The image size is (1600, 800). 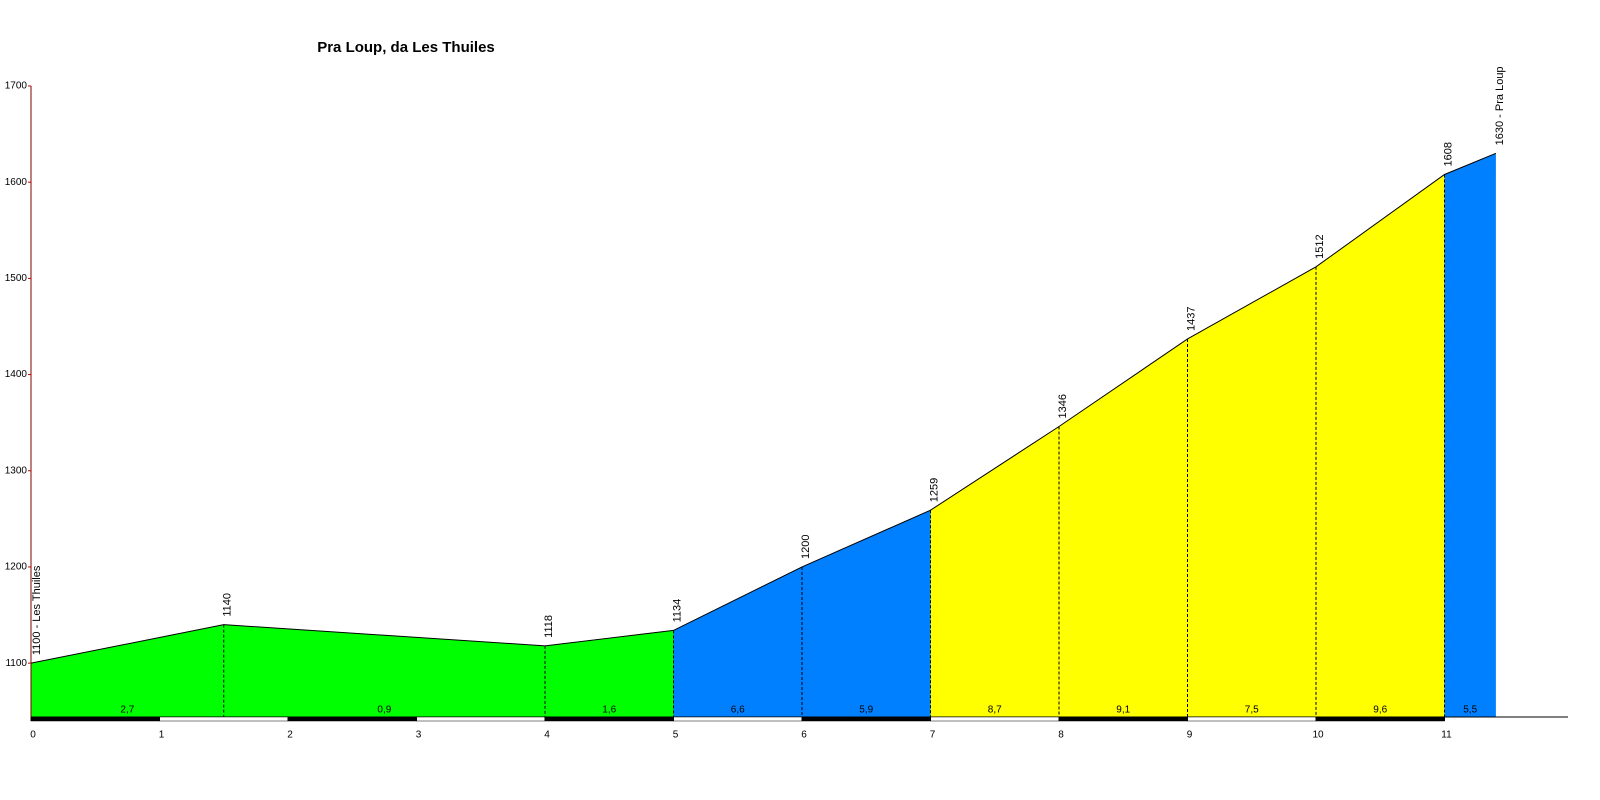 I want to click on x-tick-label: 10, so click(x=1318, y=735).